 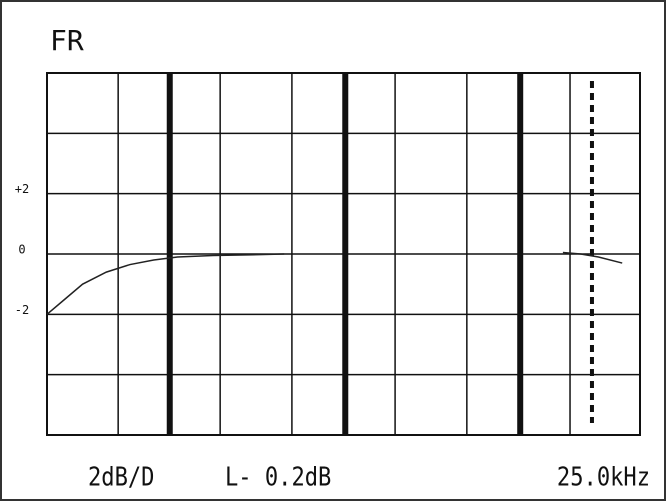 What do you see at coordinates (67, 40) in the screenshot?
I see `chart-title: FR` at bounding box center [67, 40].